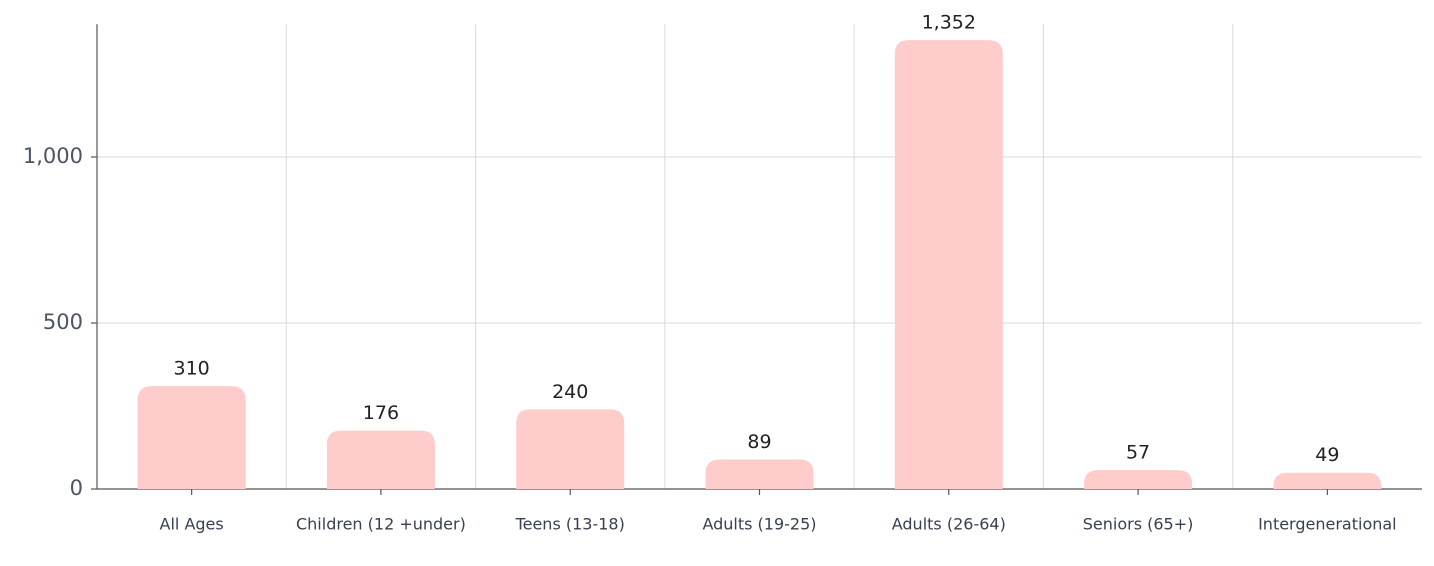 The image size is (1434, 566). What do you see at coordinates (949, 23) in the screenshot?
I see `value-label: 1,352` at bounding box center [949, 23].